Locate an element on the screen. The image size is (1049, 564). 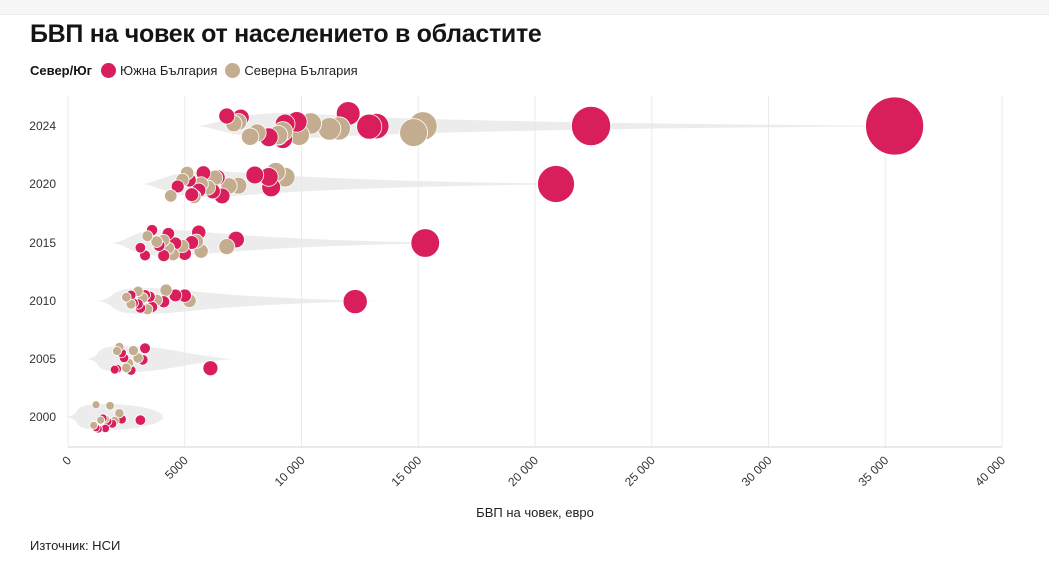
x-tick-label: 20 000 is located at coordinates (523, 471).